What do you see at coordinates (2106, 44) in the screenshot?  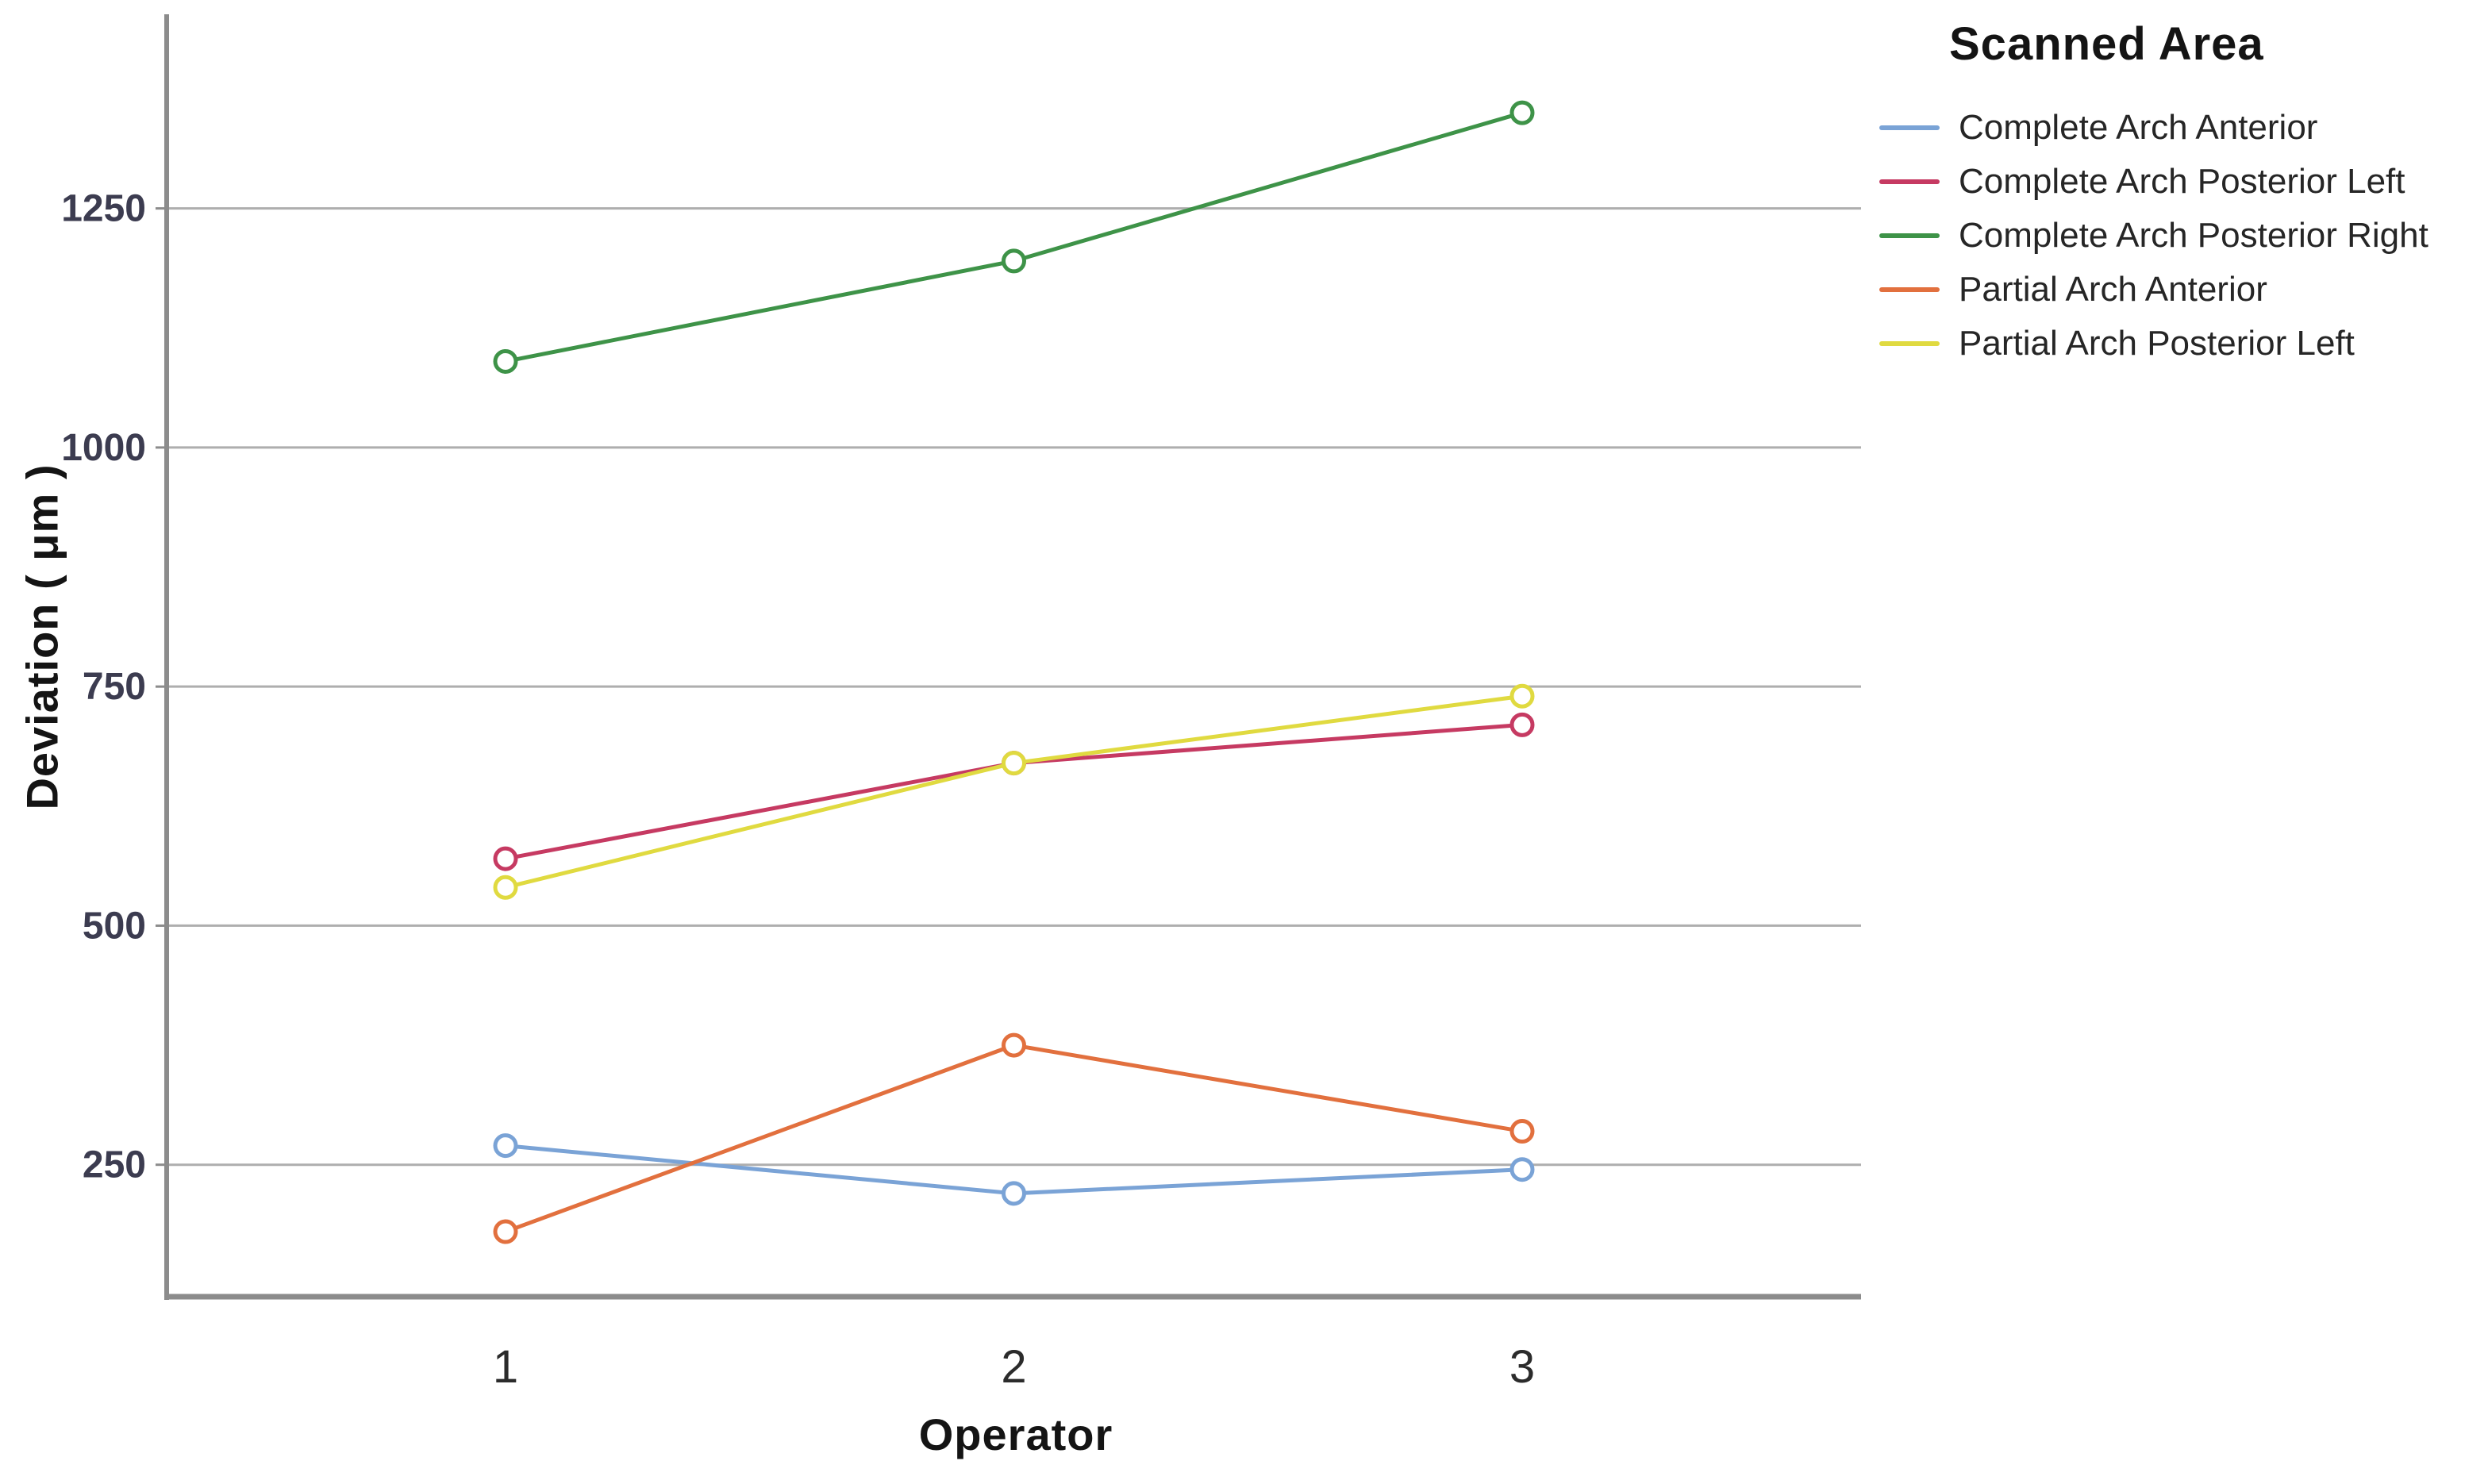 I see `legend-title: Scanned Area` at bounding box center [2106, 44].